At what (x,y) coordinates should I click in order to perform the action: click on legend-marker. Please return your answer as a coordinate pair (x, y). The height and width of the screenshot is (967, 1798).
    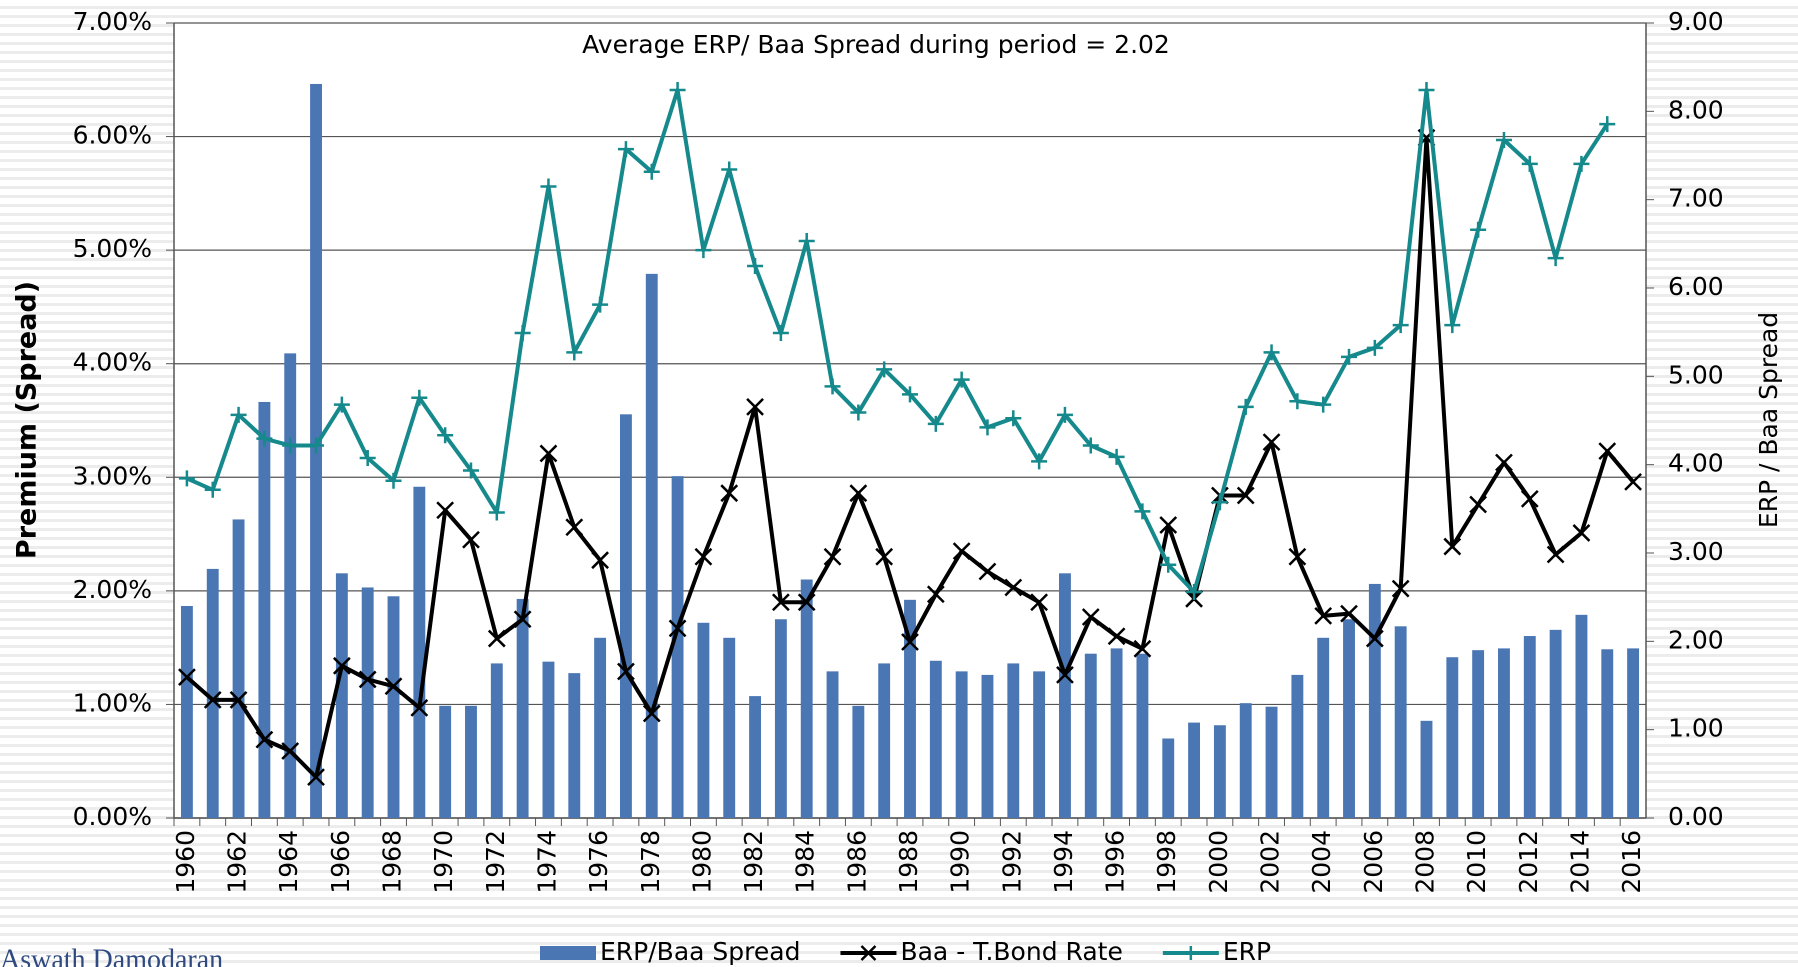
    Looking at the image, I should click on (868, 953).